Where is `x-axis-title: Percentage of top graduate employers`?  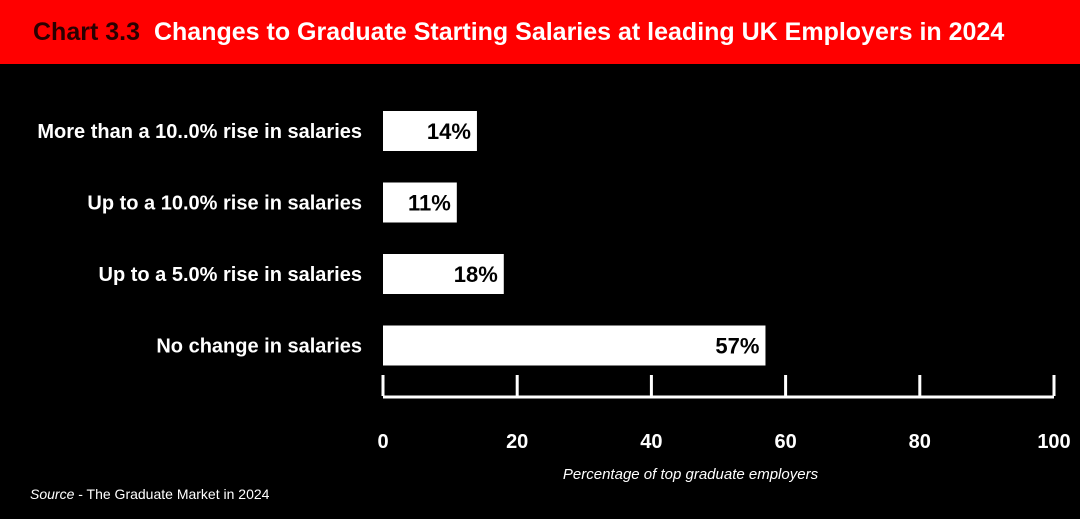 x-axis-title: Percentage of top graduate employers is located at coordinates (691, 474).